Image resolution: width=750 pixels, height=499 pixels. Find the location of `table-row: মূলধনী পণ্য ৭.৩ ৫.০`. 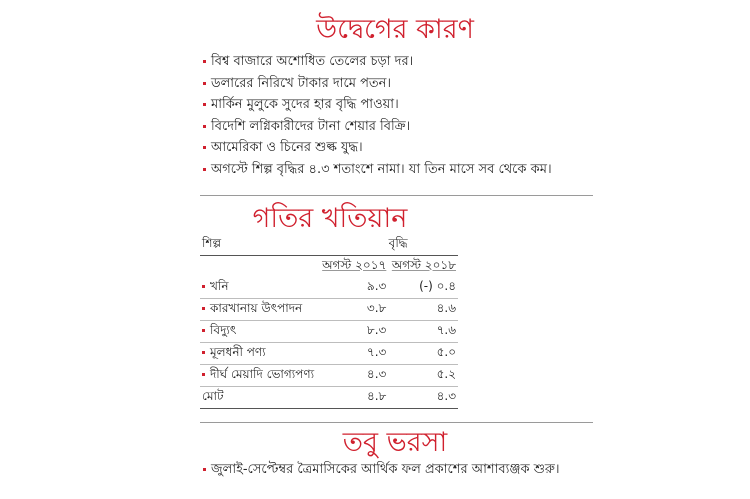

table-row: মূলধনী পণ্য ৭.৩ ৫.০ is located at coordinates (329, 353).